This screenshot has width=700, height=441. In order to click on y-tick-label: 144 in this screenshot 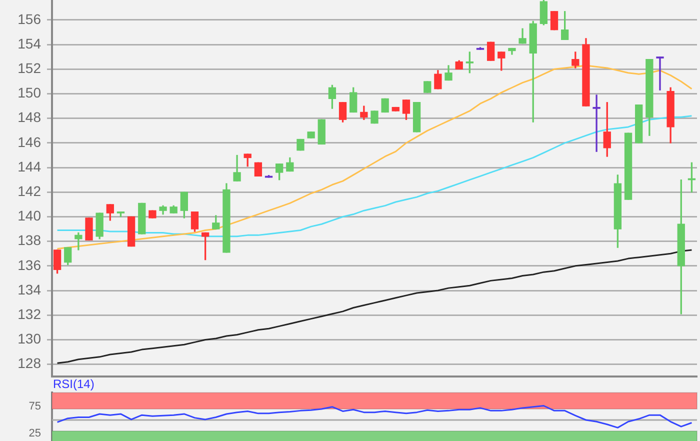, I will do `click(30, 166)`.